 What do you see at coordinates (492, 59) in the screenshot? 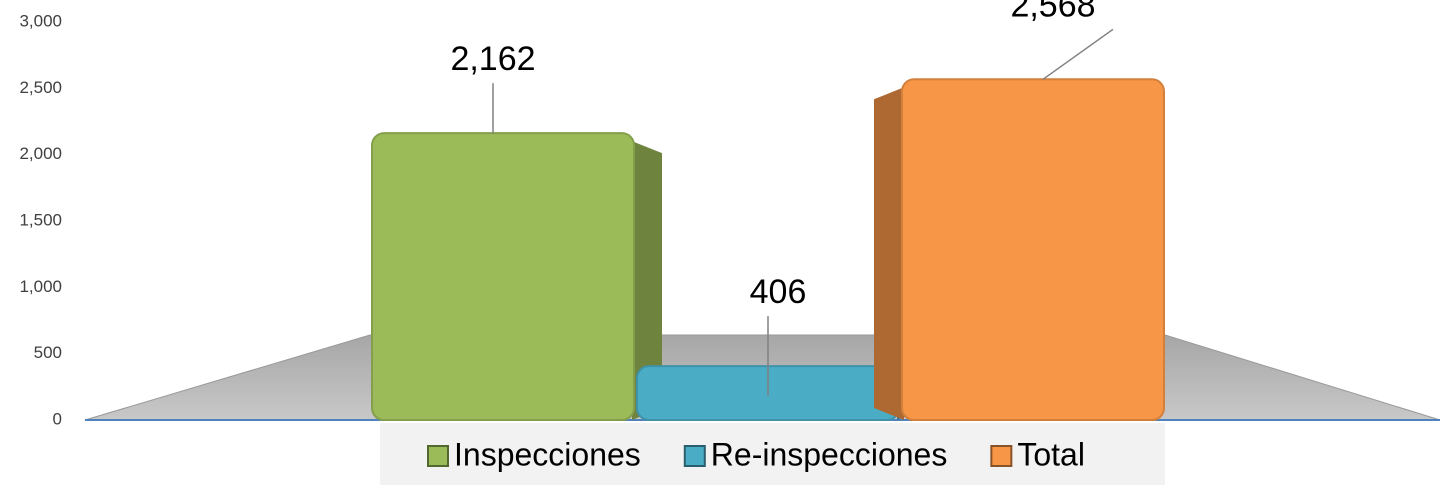
I see `value-label: 2,162` at bounding box center [492, 59].